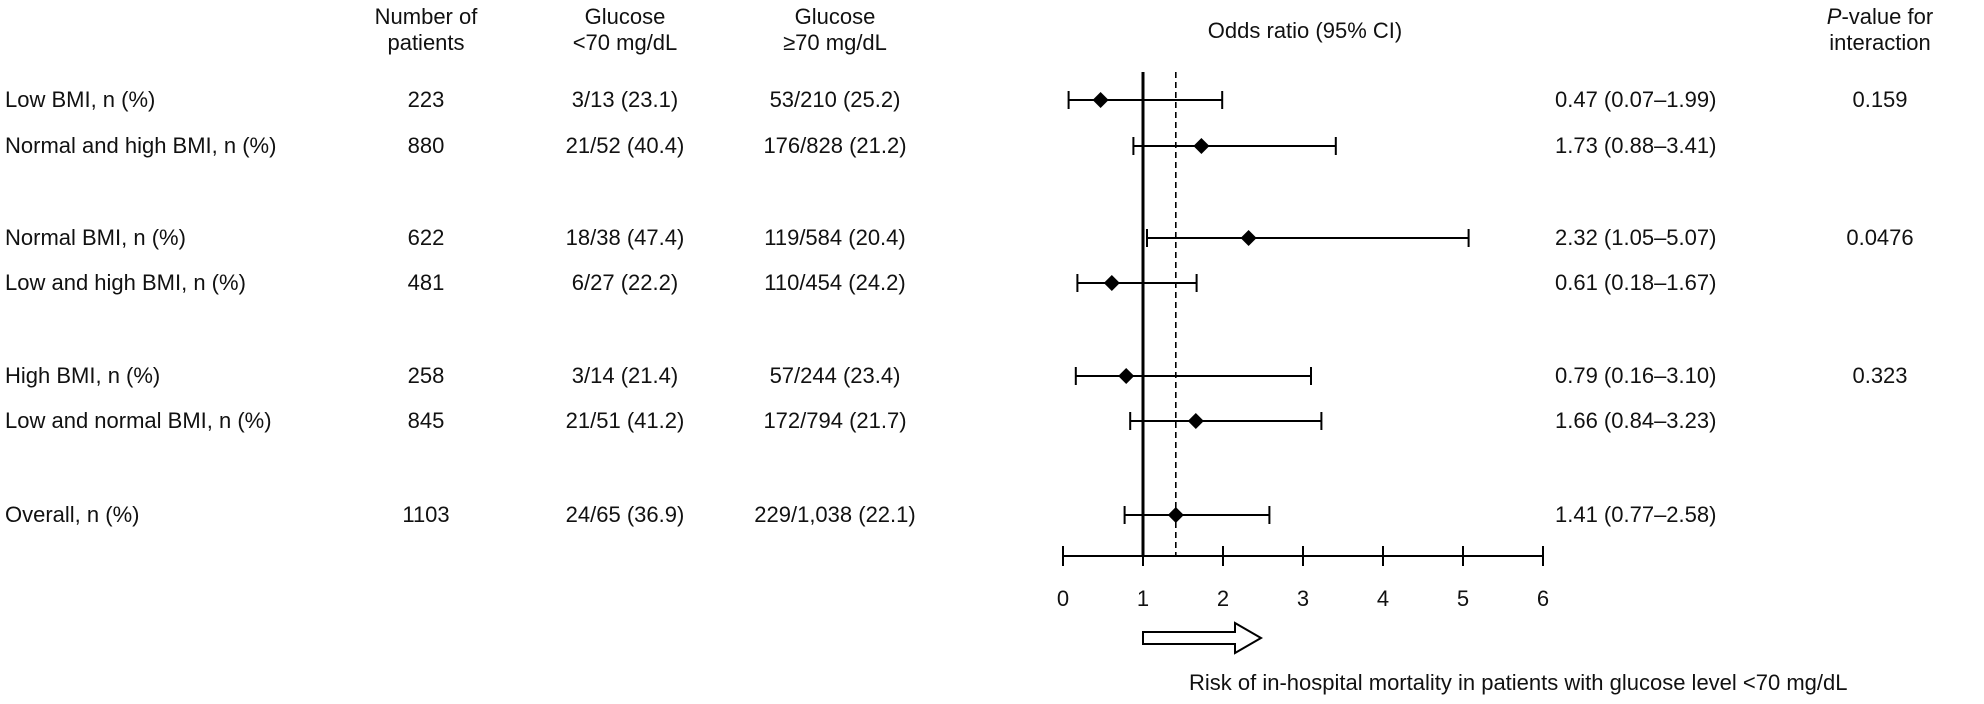  Describe the element at coordinates (1543, 598) in the screenshot. I see `x-tick-label: 6` at that location.